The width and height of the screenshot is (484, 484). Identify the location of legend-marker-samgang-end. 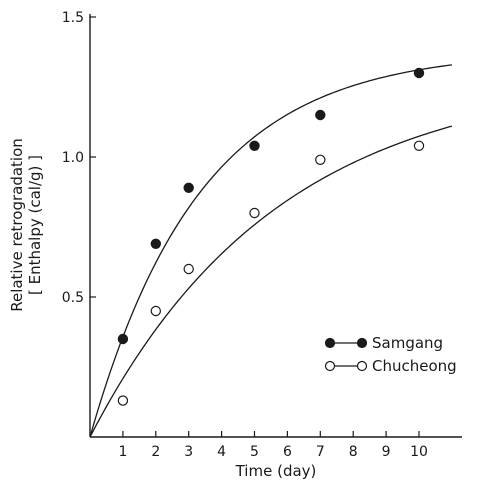
(362, 343).